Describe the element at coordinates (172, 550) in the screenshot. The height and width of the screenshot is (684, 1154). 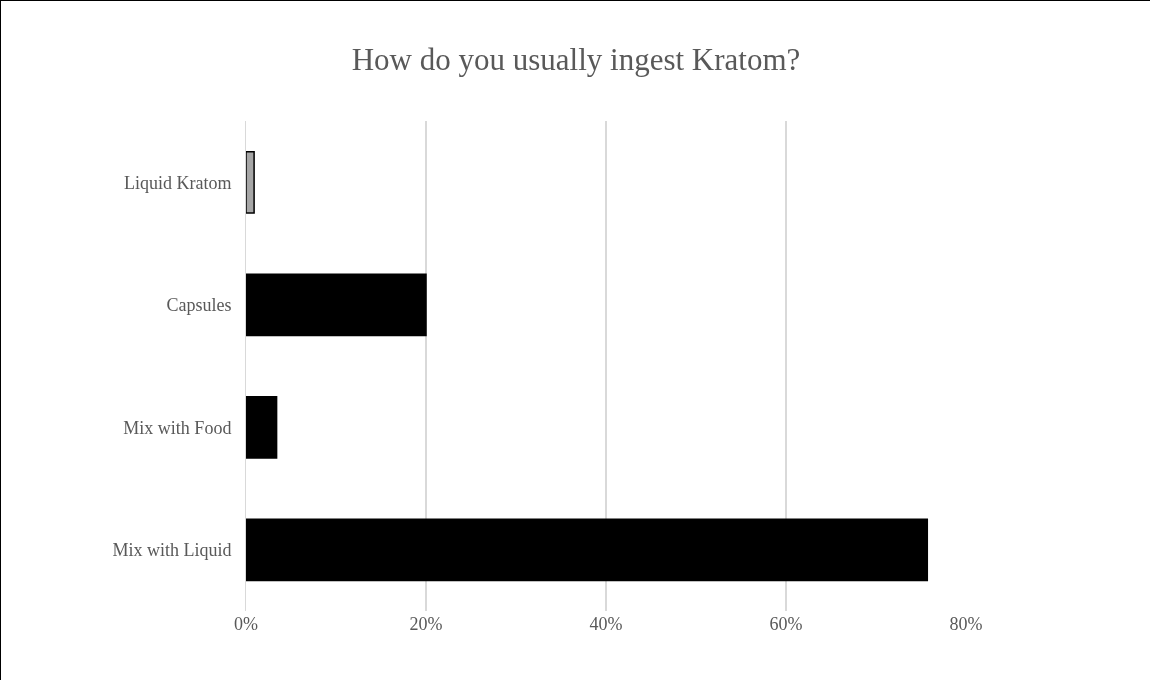
I see `y-tick-label: Mix with Liquid` at that location.